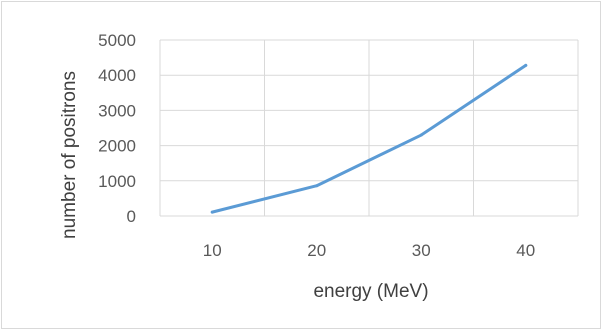 The width and height of the screenshot is (604, 332). What do you see at coordinates (212, 250) in the screenshot?
I see `x-tick-label: 10` at bounding box center [212, 250].